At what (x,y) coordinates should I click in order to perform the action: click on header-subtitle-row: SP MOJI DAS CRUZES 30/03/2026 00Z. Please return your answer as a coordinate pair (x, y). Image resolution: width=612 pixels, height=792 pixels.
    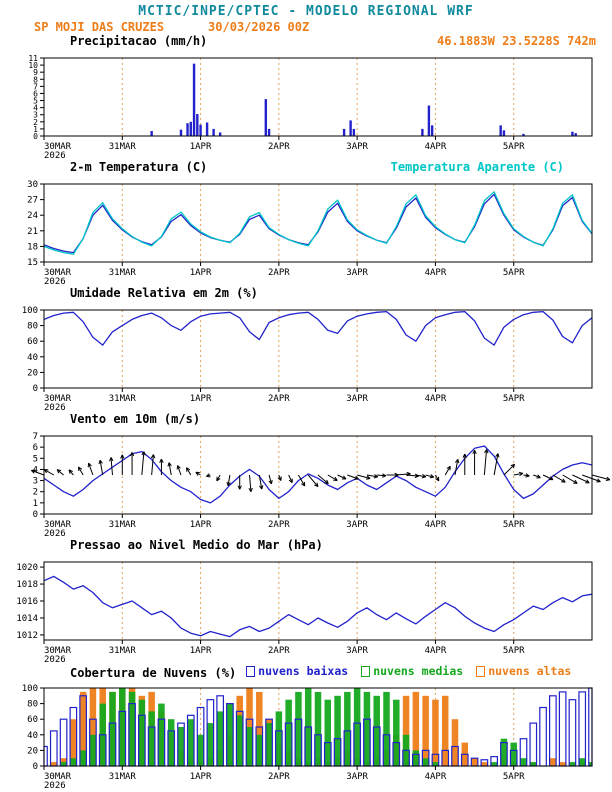
    Looking at the image, I should click on (323, 27).